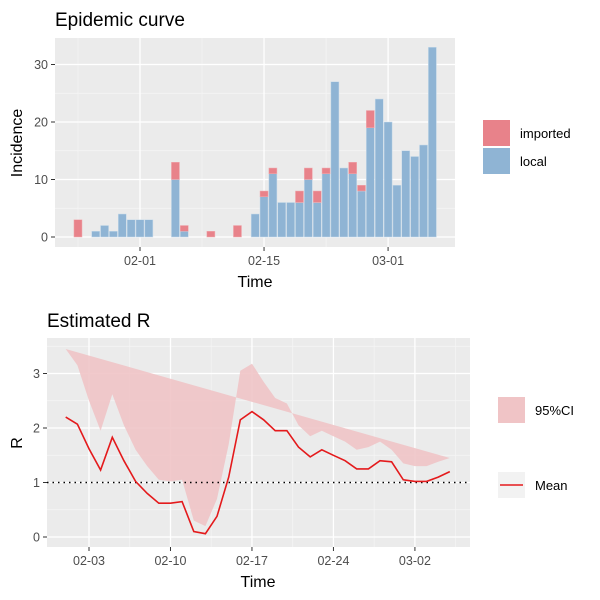  Describe the element at coordinates (415, 561) in the screenshot. I see `x-tick-label: 03-02` at that location.